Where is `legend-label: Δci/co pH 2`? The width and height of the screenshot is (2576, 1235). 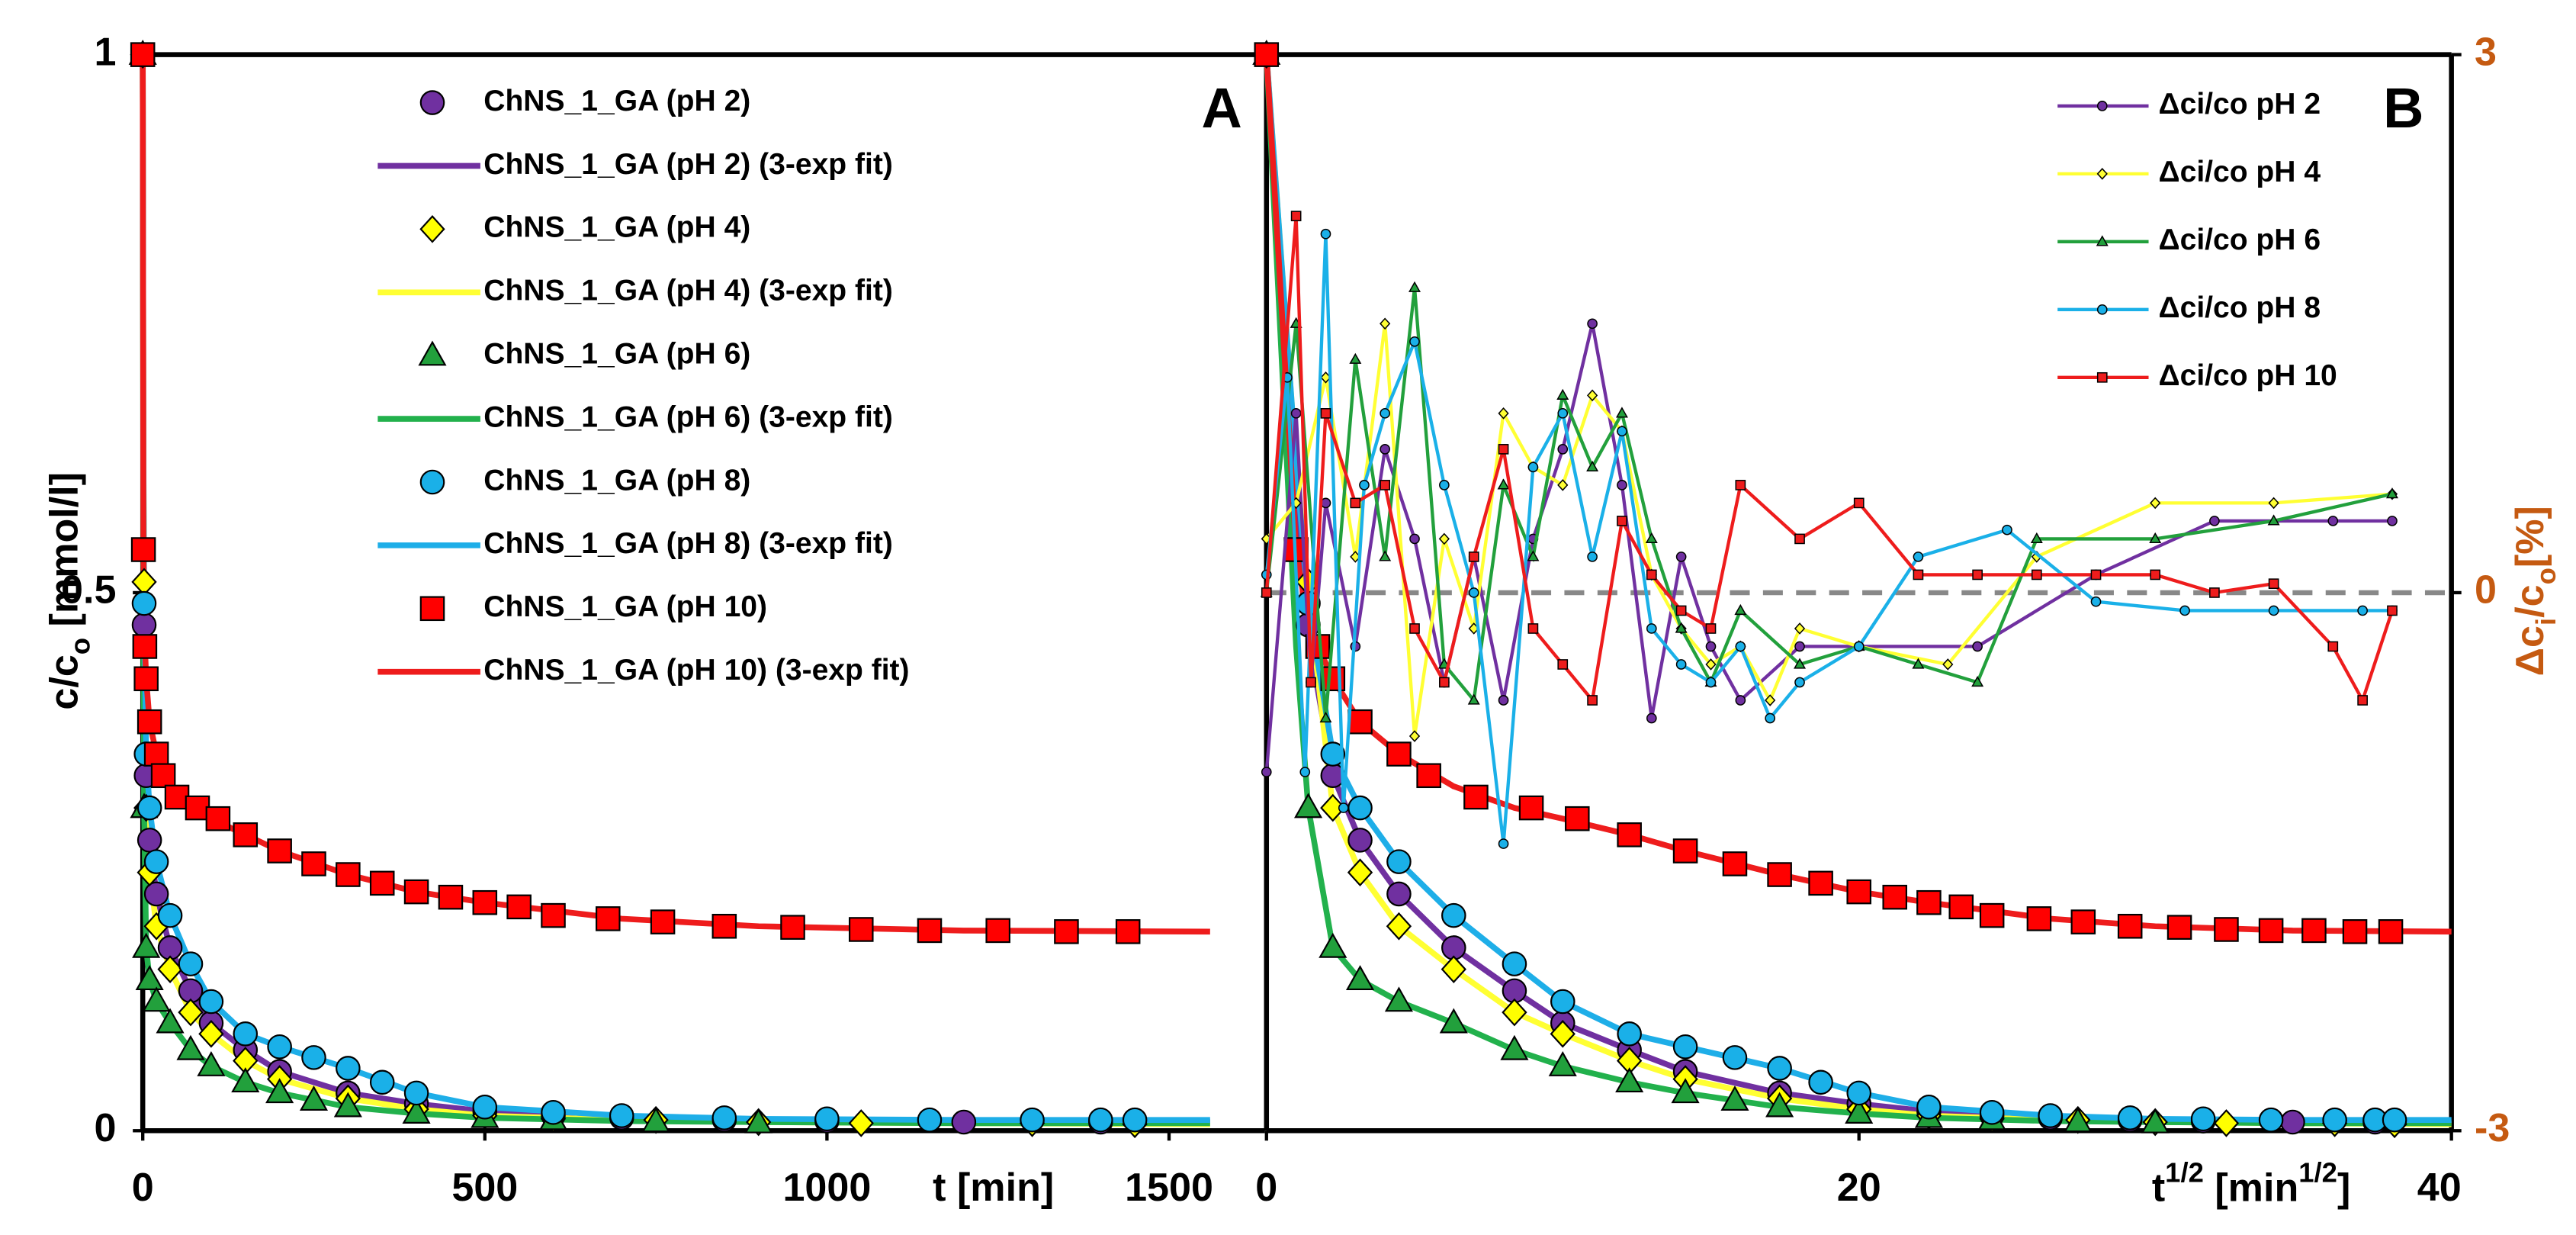
legend-label: Δci/co pH 2 is located at coordinates (2240, 104).